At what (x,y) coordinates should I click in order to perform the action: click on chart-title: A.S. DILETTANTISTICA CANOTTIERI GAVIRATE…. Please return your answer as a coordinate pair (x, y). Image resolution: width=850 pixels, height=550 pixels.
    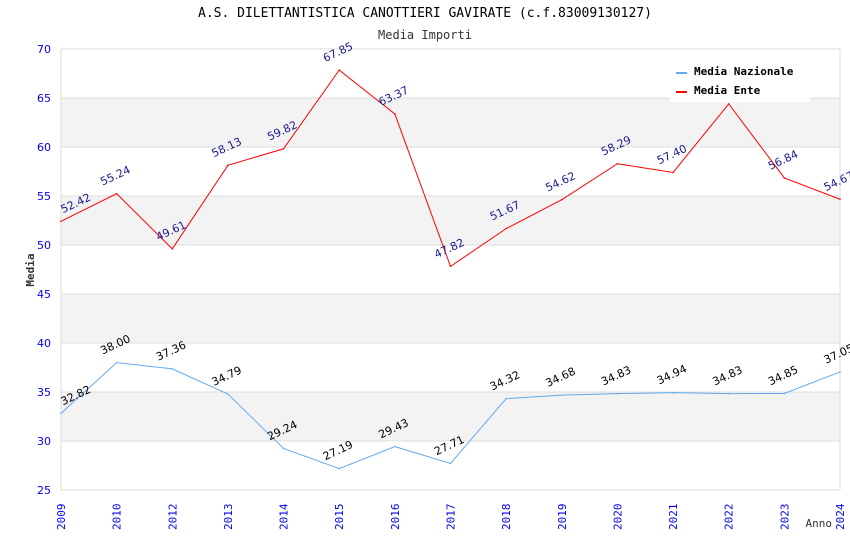
    Looking at the image, I should click on (425, 13).